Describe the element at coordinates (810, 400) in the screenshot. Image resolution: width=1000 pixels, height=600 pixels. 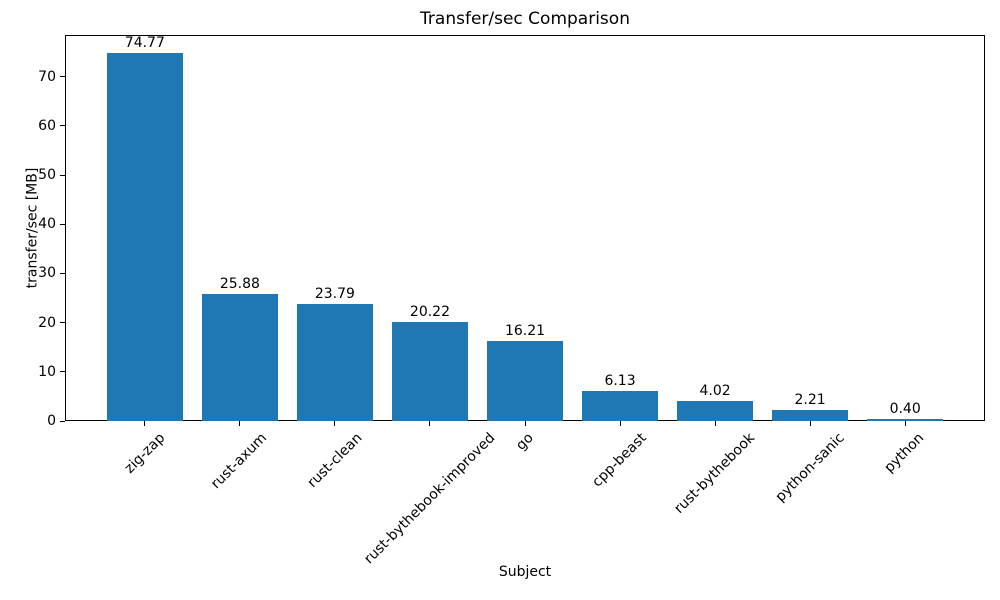
I see `bar-value-label: 2.21` at that location.